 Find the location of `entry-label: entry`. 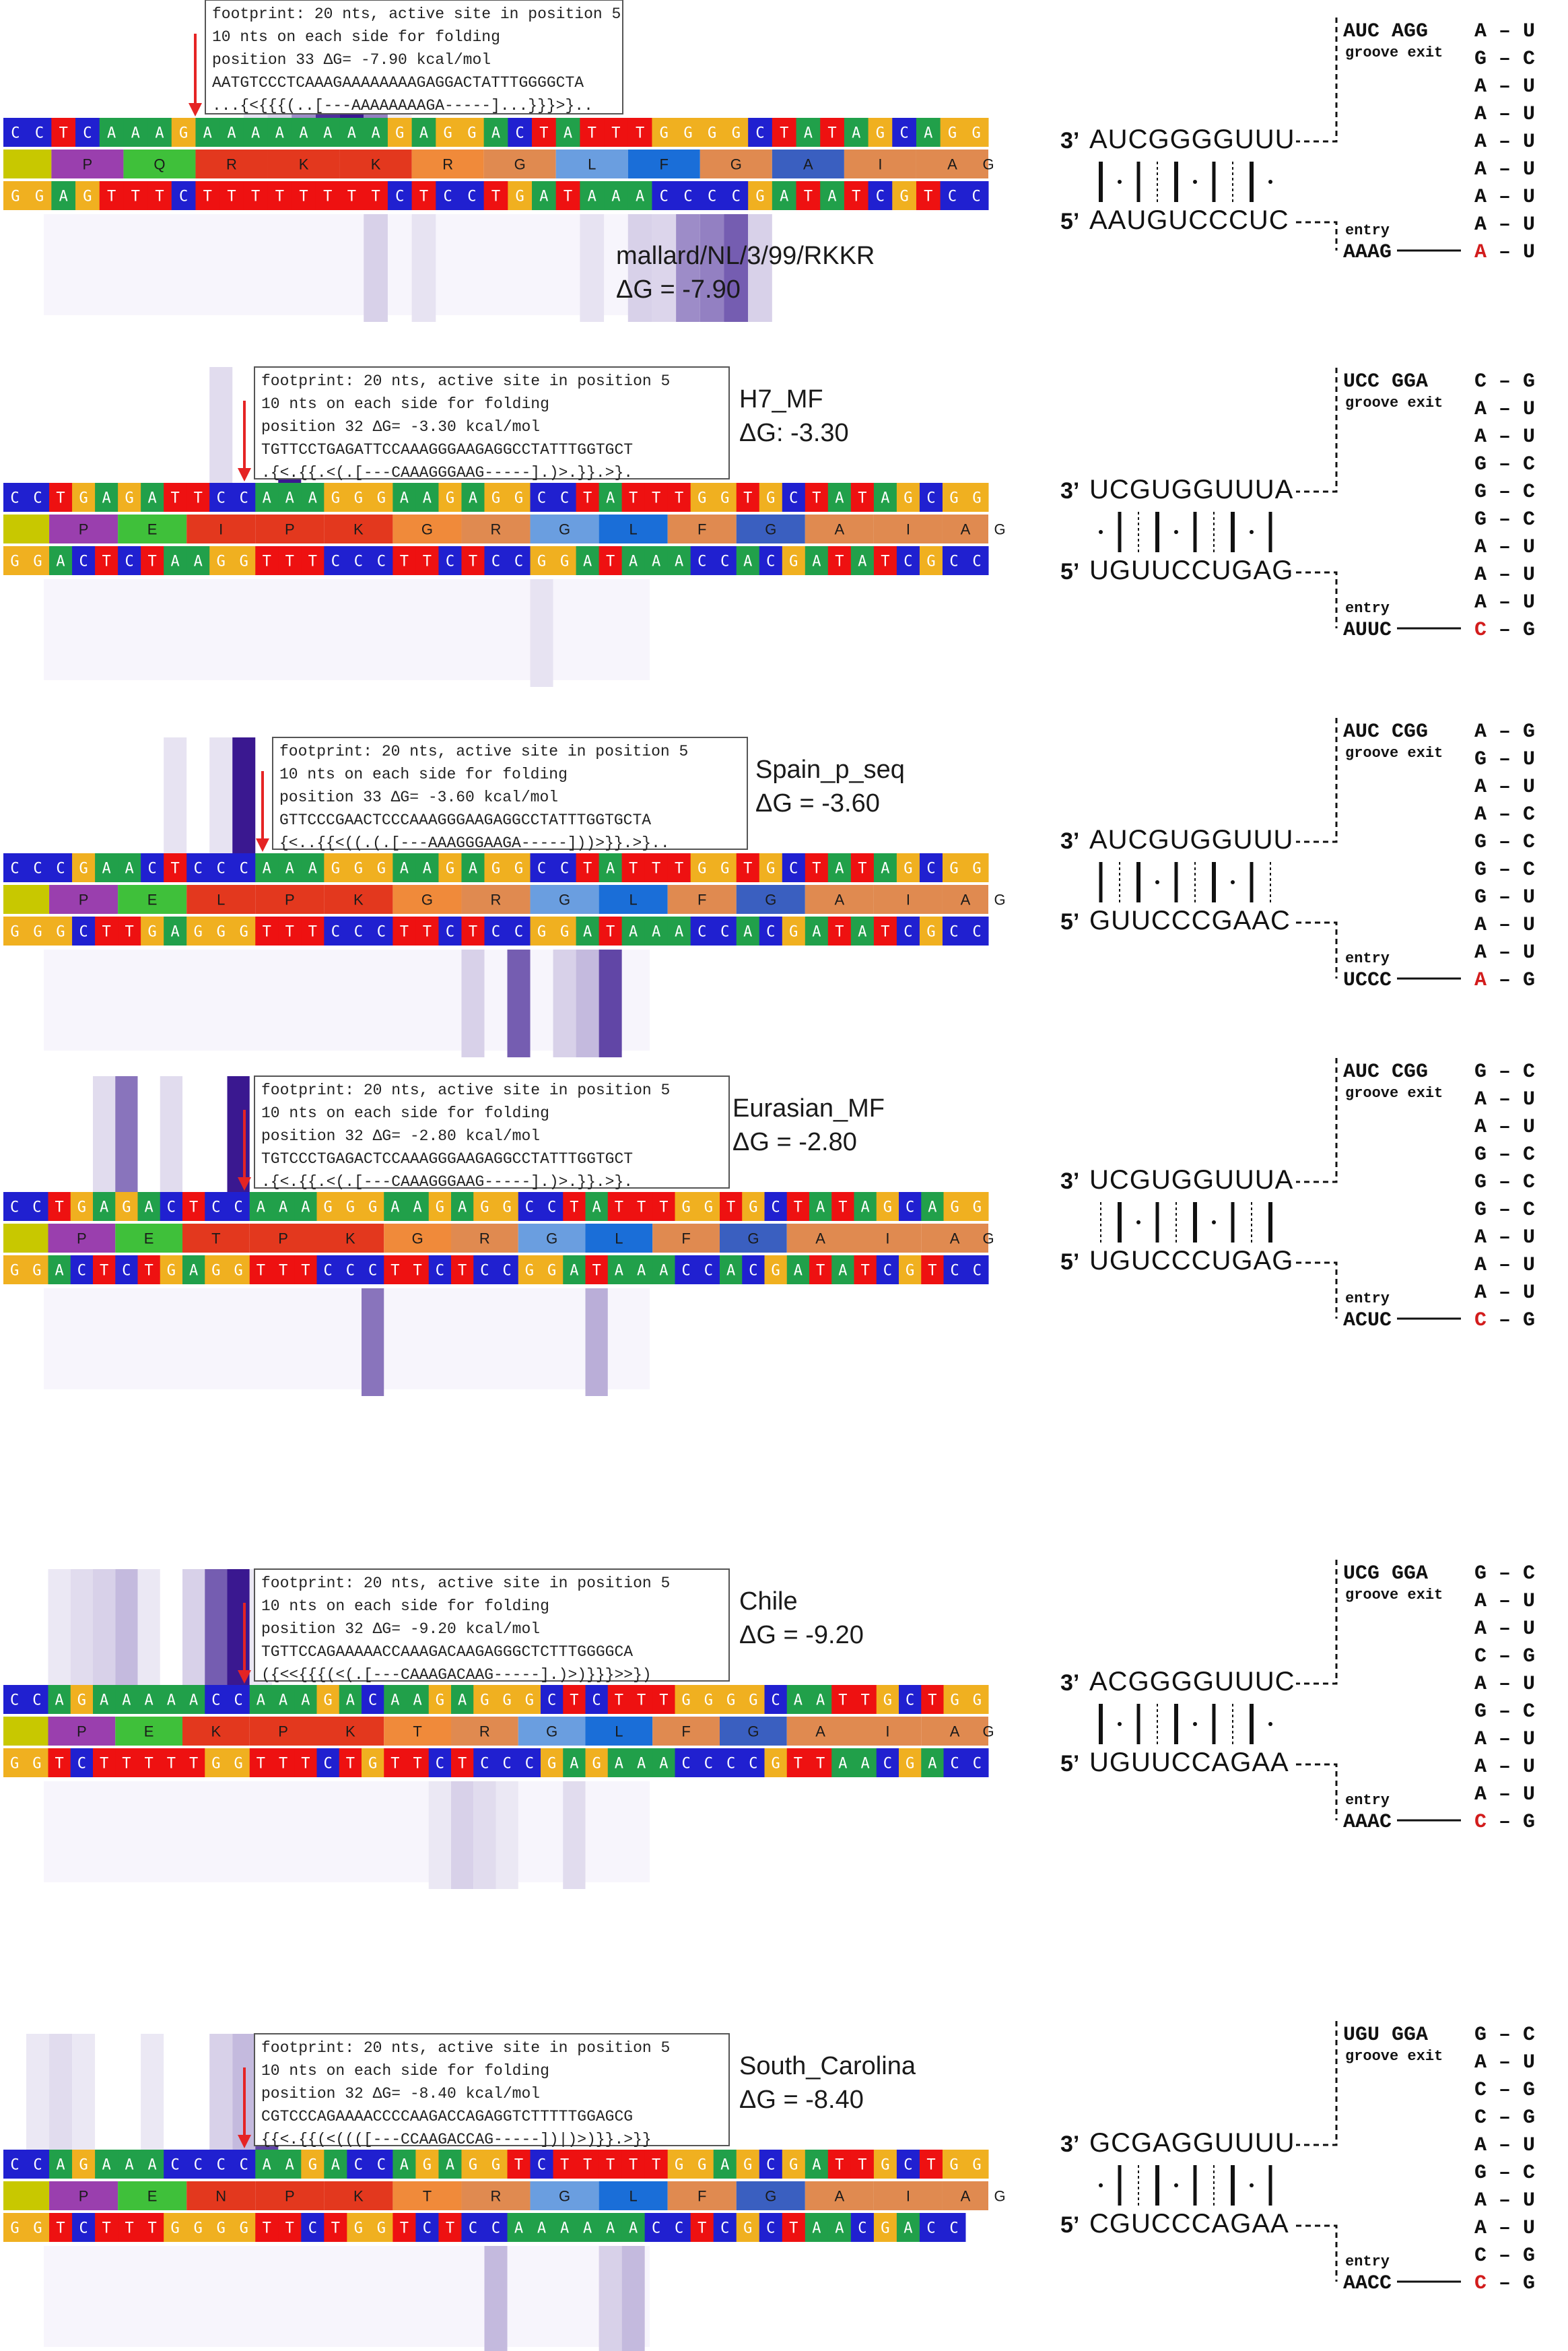

entry-label: entry is located at coordinates (1367, 2261).